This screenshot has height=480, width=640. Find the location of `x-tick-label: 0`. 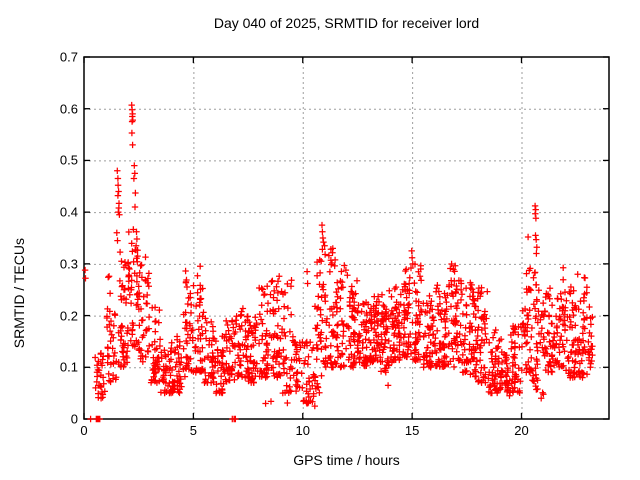

x-tick-label: 0 is located at coordinates (84, 430).